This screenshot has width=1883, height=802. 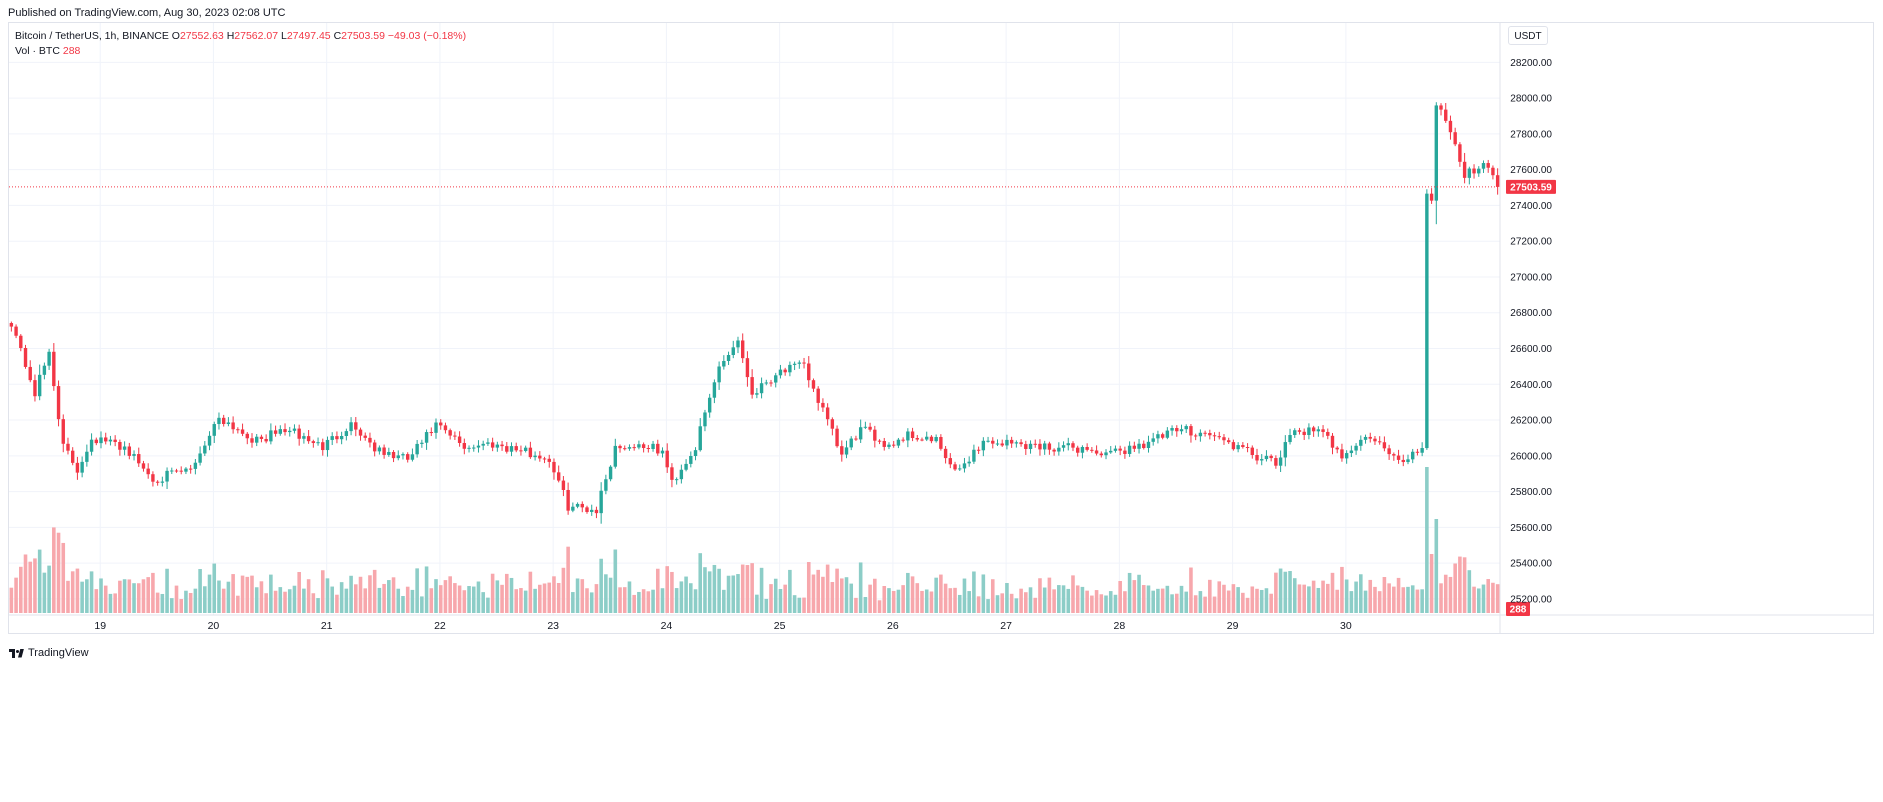 What do you see at coordinates (1531, 385) in the screenshot?
I see `price-tick-label: 26400.00` at bounding box center [1531, 385].